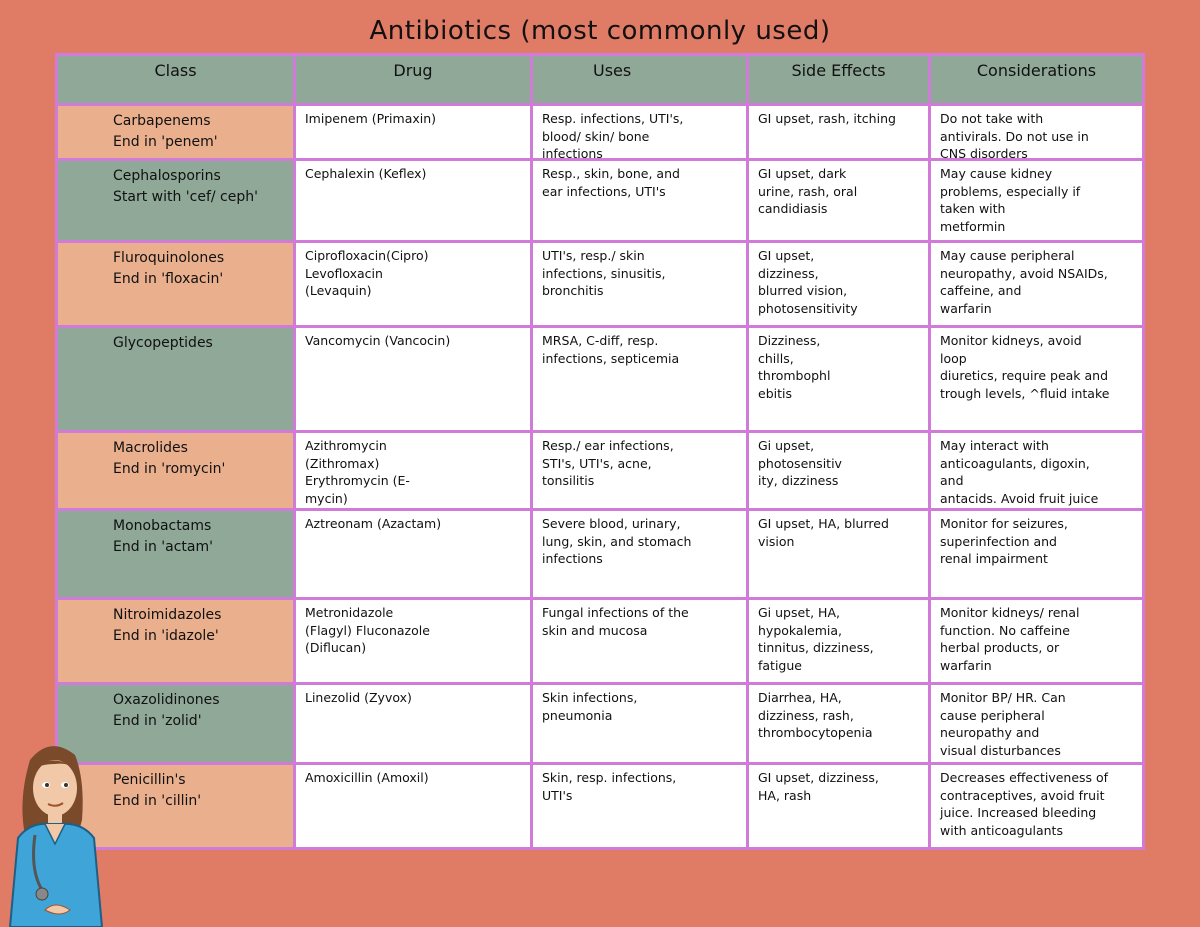 The width and height of the screenshot is (1200, 927). Describe the element at coordinates (378, 340) in the screenshot. I see `cell-text: Vancomycin (Vancocin)` at that location.